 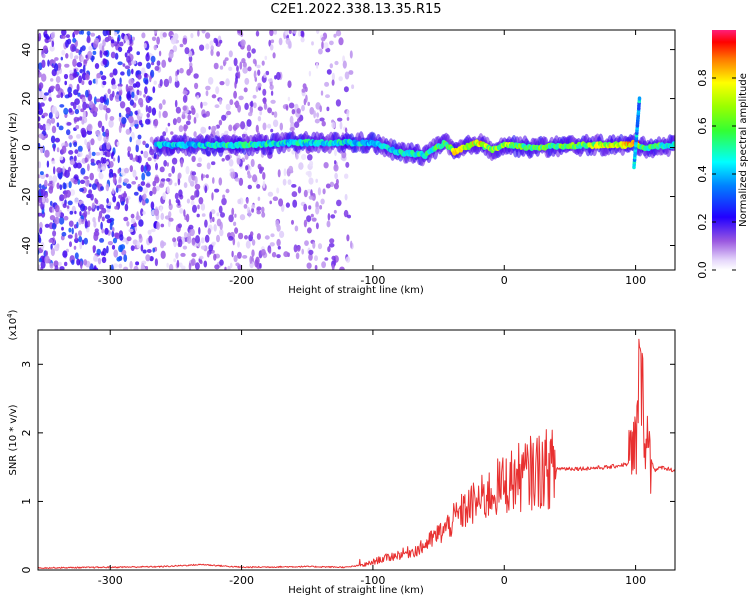 What do you see at coordinates (13, 311) in the screenshot?
I see `snr-multiplier-close: )` at bounding box center [13, 311].